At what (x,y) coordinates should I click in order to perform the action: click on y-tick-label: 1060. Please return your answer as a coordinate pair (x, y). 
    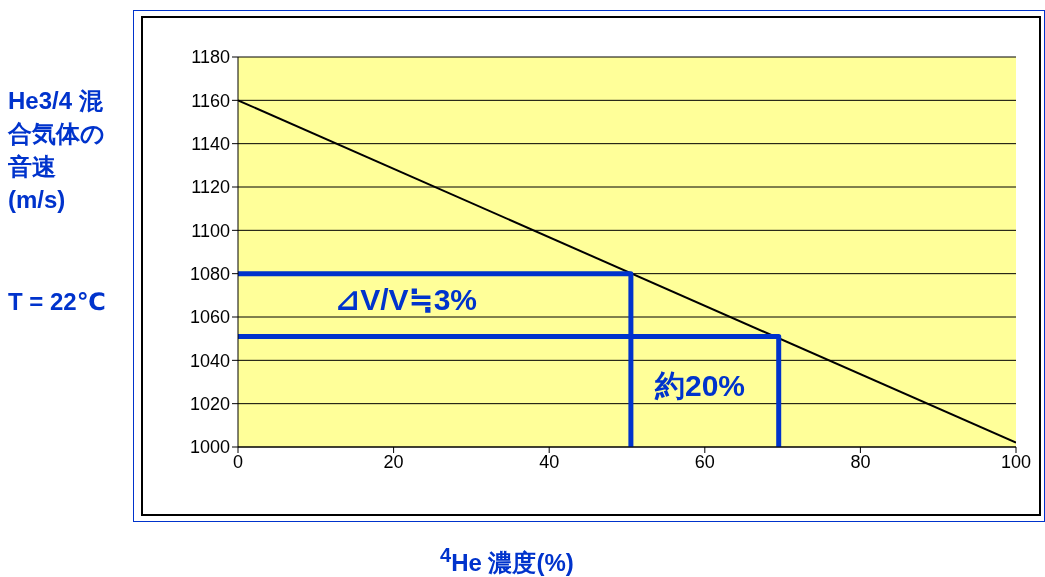
    Looking at the image, I should click on (209, 317).